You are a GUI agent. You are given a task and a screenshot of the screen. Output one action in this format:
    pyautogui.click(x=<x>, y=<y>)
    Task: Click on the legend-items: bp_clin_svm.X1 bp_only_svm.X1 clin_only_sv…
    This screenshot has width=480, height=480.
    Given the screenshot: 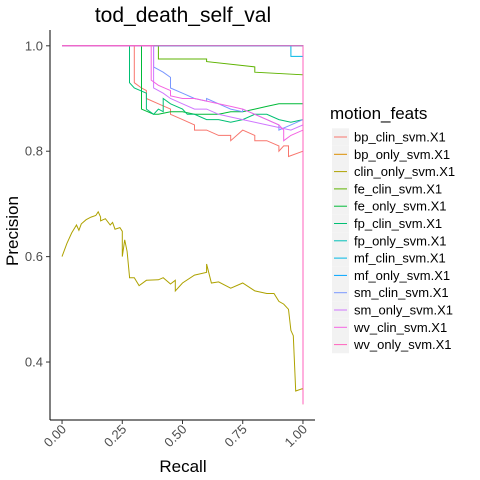 What is the action you would take?
    pyautogui.click(x=393, y=241)
    